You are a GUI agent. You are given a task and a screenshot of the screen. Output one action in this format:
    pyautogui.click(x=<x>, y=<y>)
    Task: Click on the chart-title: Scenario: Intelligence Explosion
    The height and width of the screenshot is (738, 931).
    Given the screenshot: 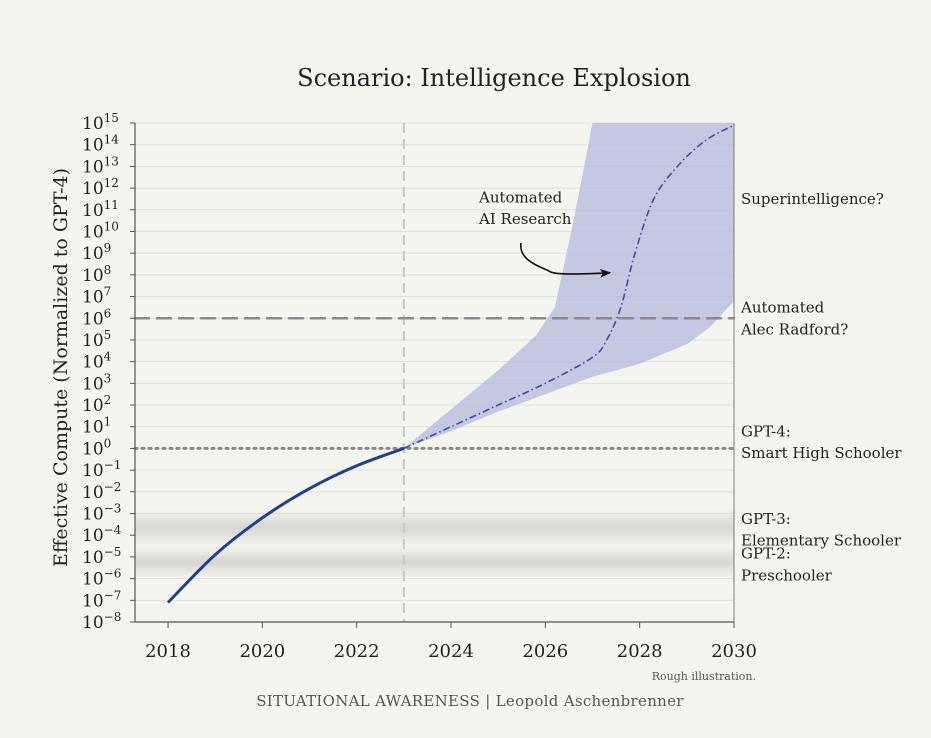 What is the action you would take?
    pyautogui.click(x=494, y=78)
    